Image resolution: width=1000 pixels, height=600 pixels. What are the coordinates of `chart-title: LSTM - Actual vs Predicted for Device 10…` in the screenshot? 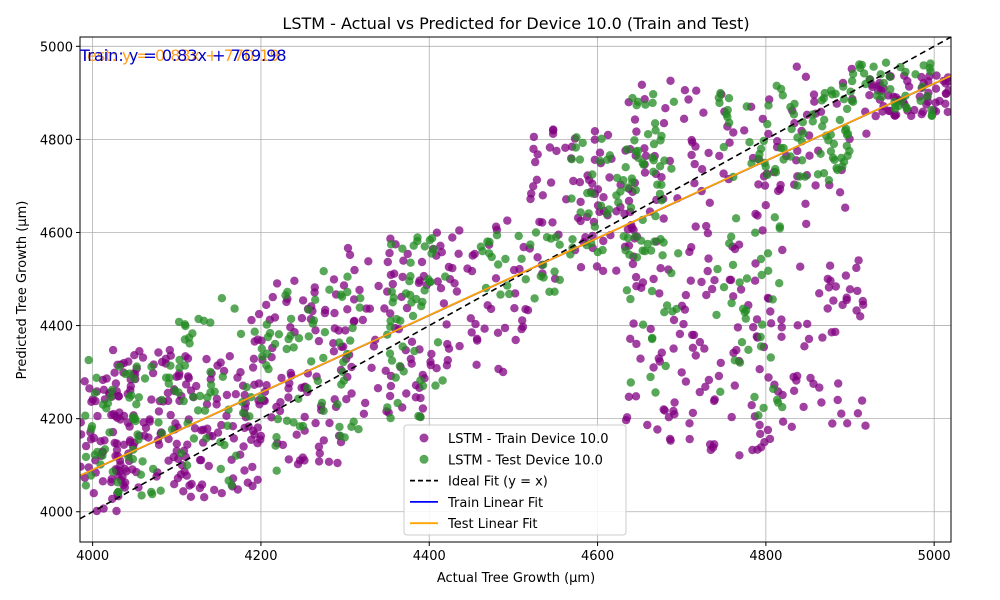 It's located at (515, 23).